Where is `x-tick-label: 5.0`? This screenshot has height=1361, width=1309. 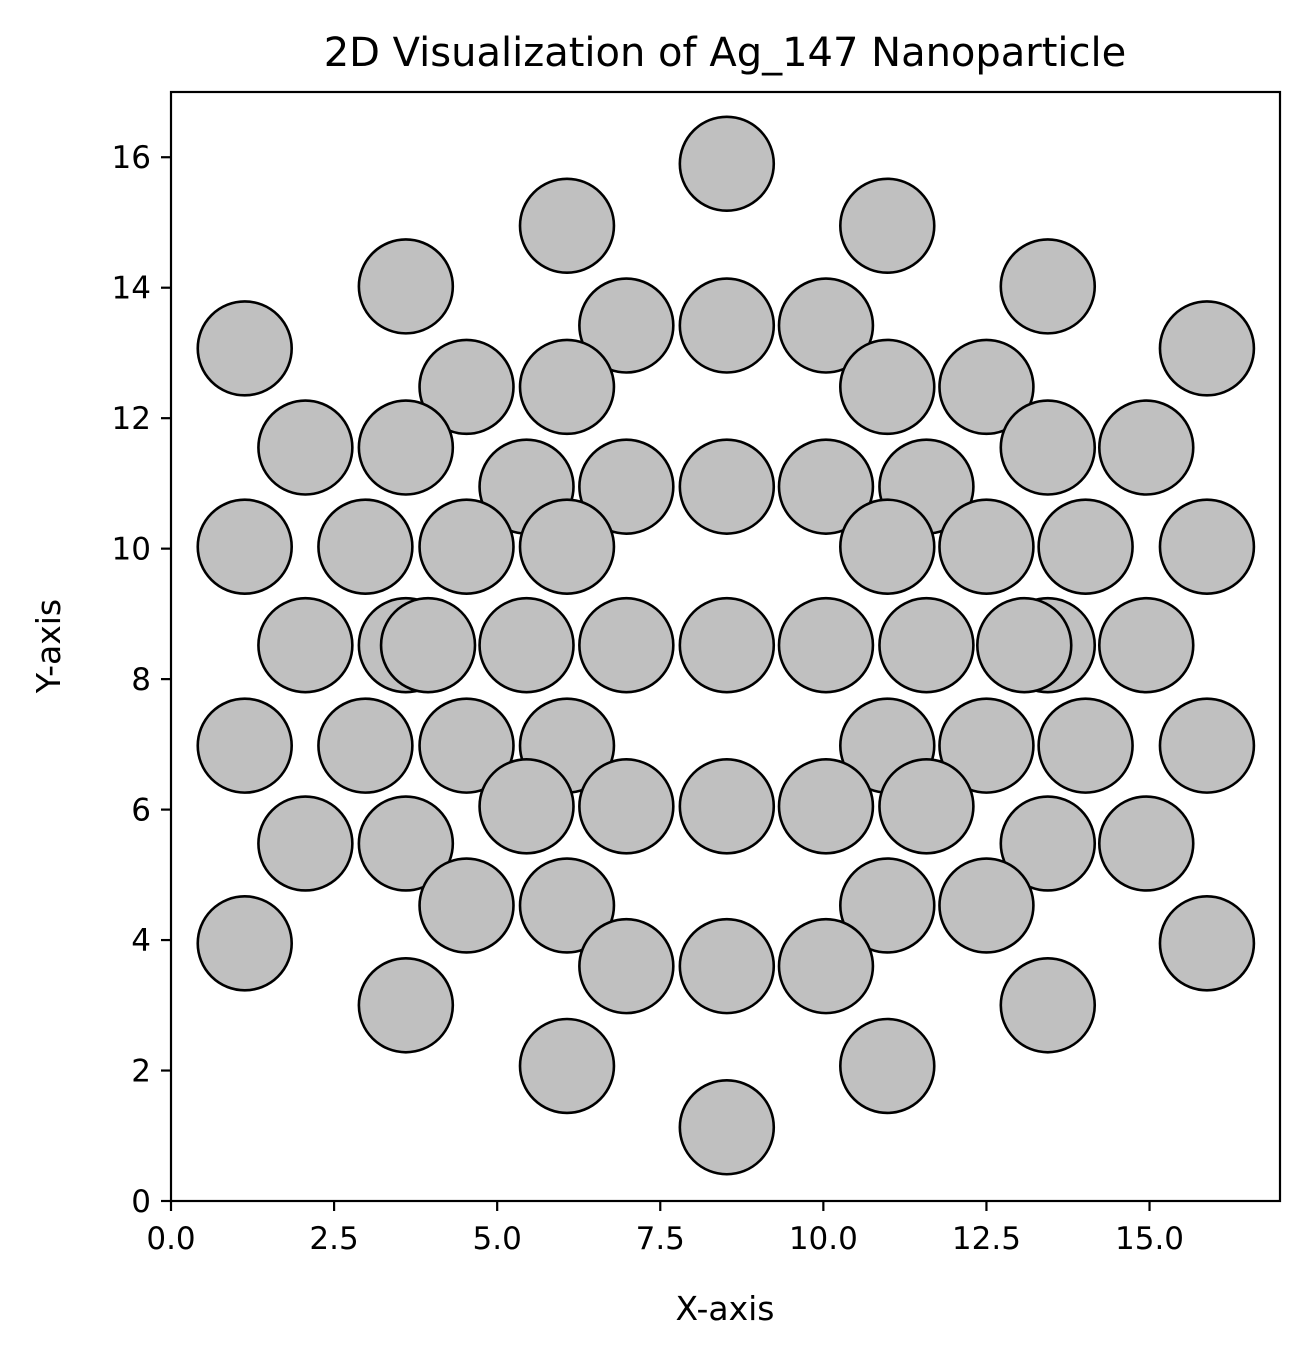 x-tick-label: 5.0 is located at coordinates (497, 1239).